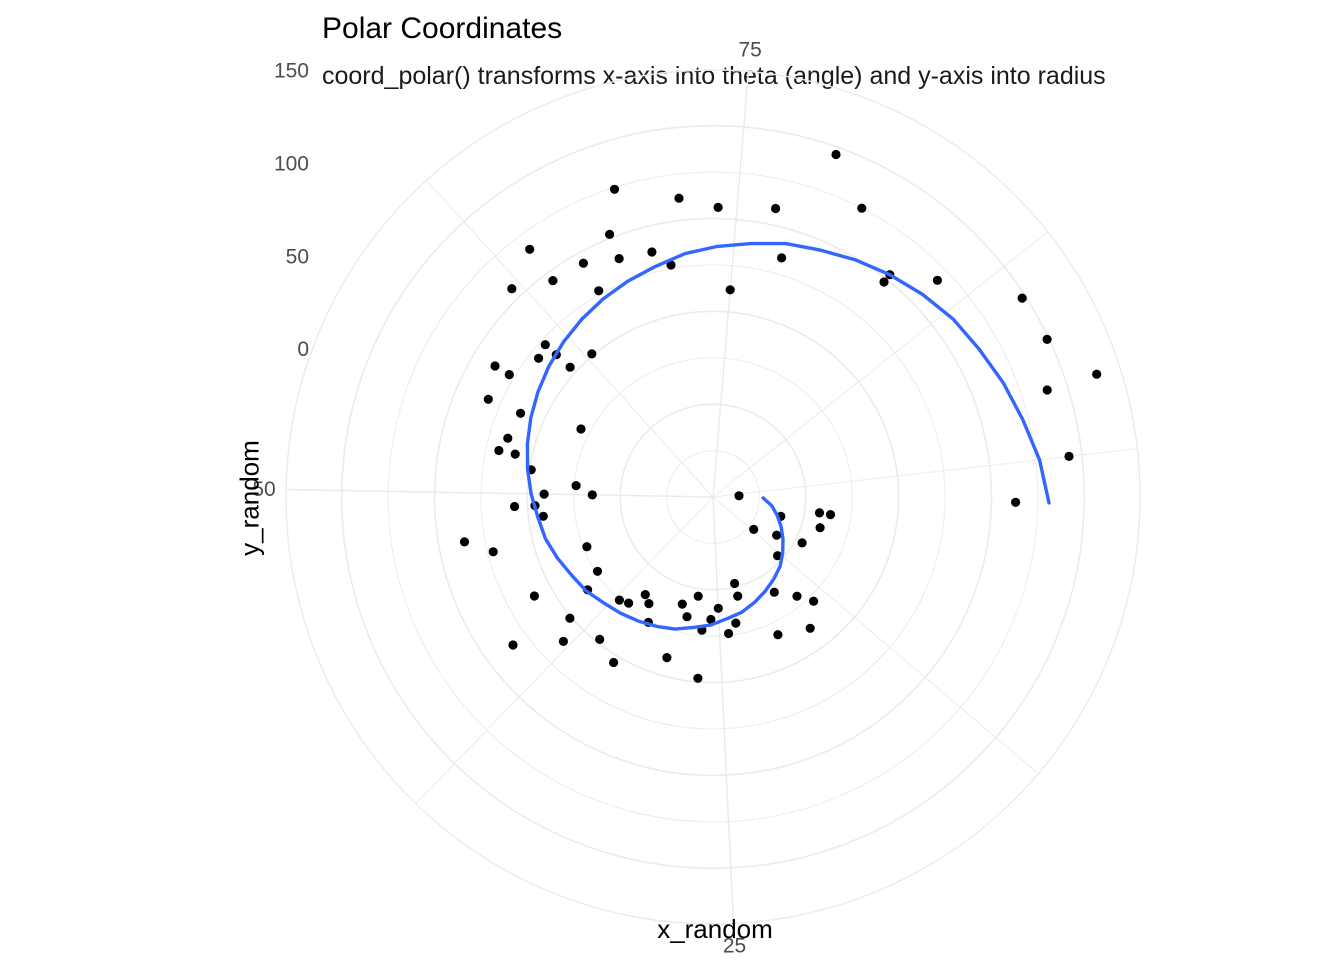  What do you see at coordinates (297, 256) in the screenshot?
I see `r-tick-label: 50` at bounding box center [297, 256].